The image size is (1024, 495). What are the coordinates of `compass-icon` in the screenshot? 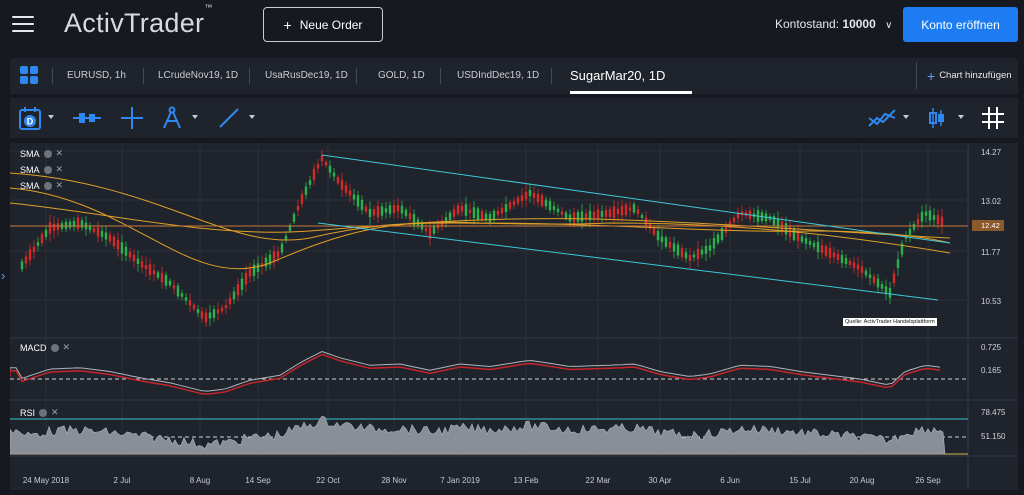 It's located at (172, 118).